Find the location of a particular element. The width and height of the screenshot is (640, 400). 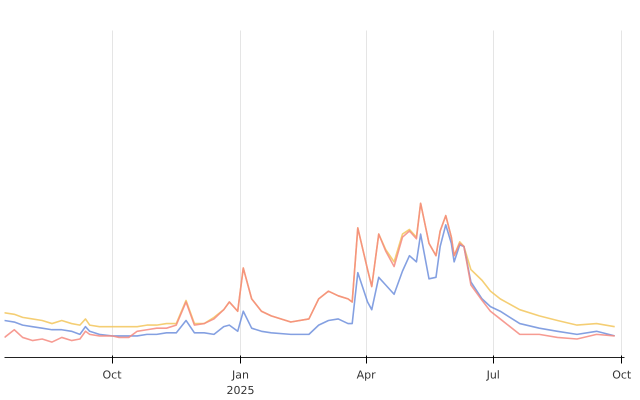

x-tick-label: Apr is located at coordinates (366, 375).